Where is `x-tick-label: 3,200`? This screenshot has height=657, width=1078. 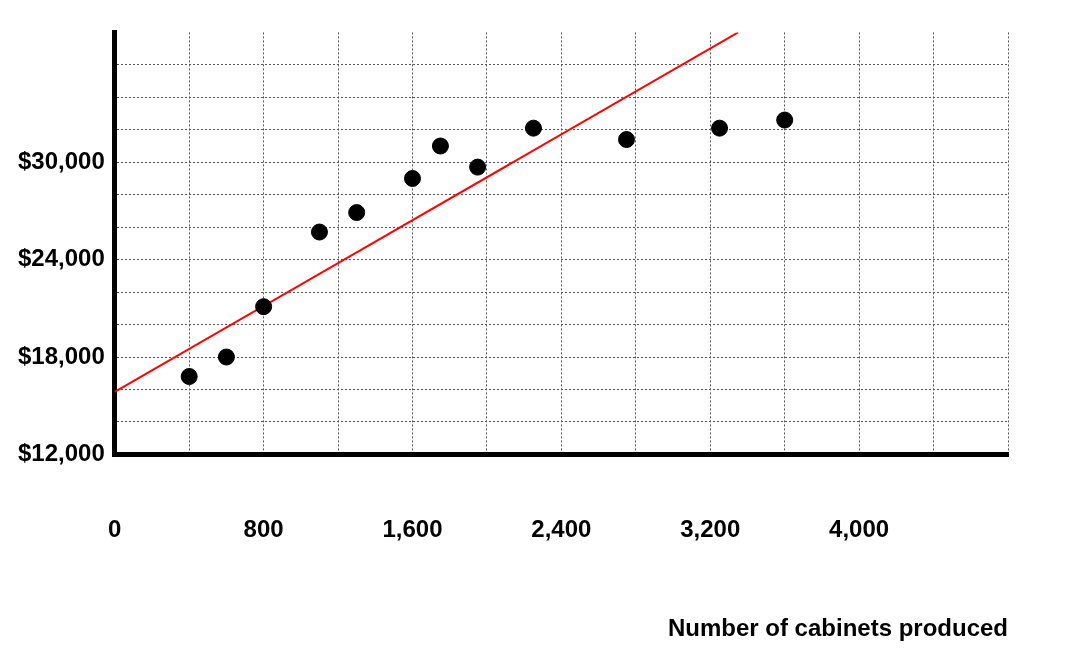
x-tick-label: 3,200 is located at coordinates (710, 529).